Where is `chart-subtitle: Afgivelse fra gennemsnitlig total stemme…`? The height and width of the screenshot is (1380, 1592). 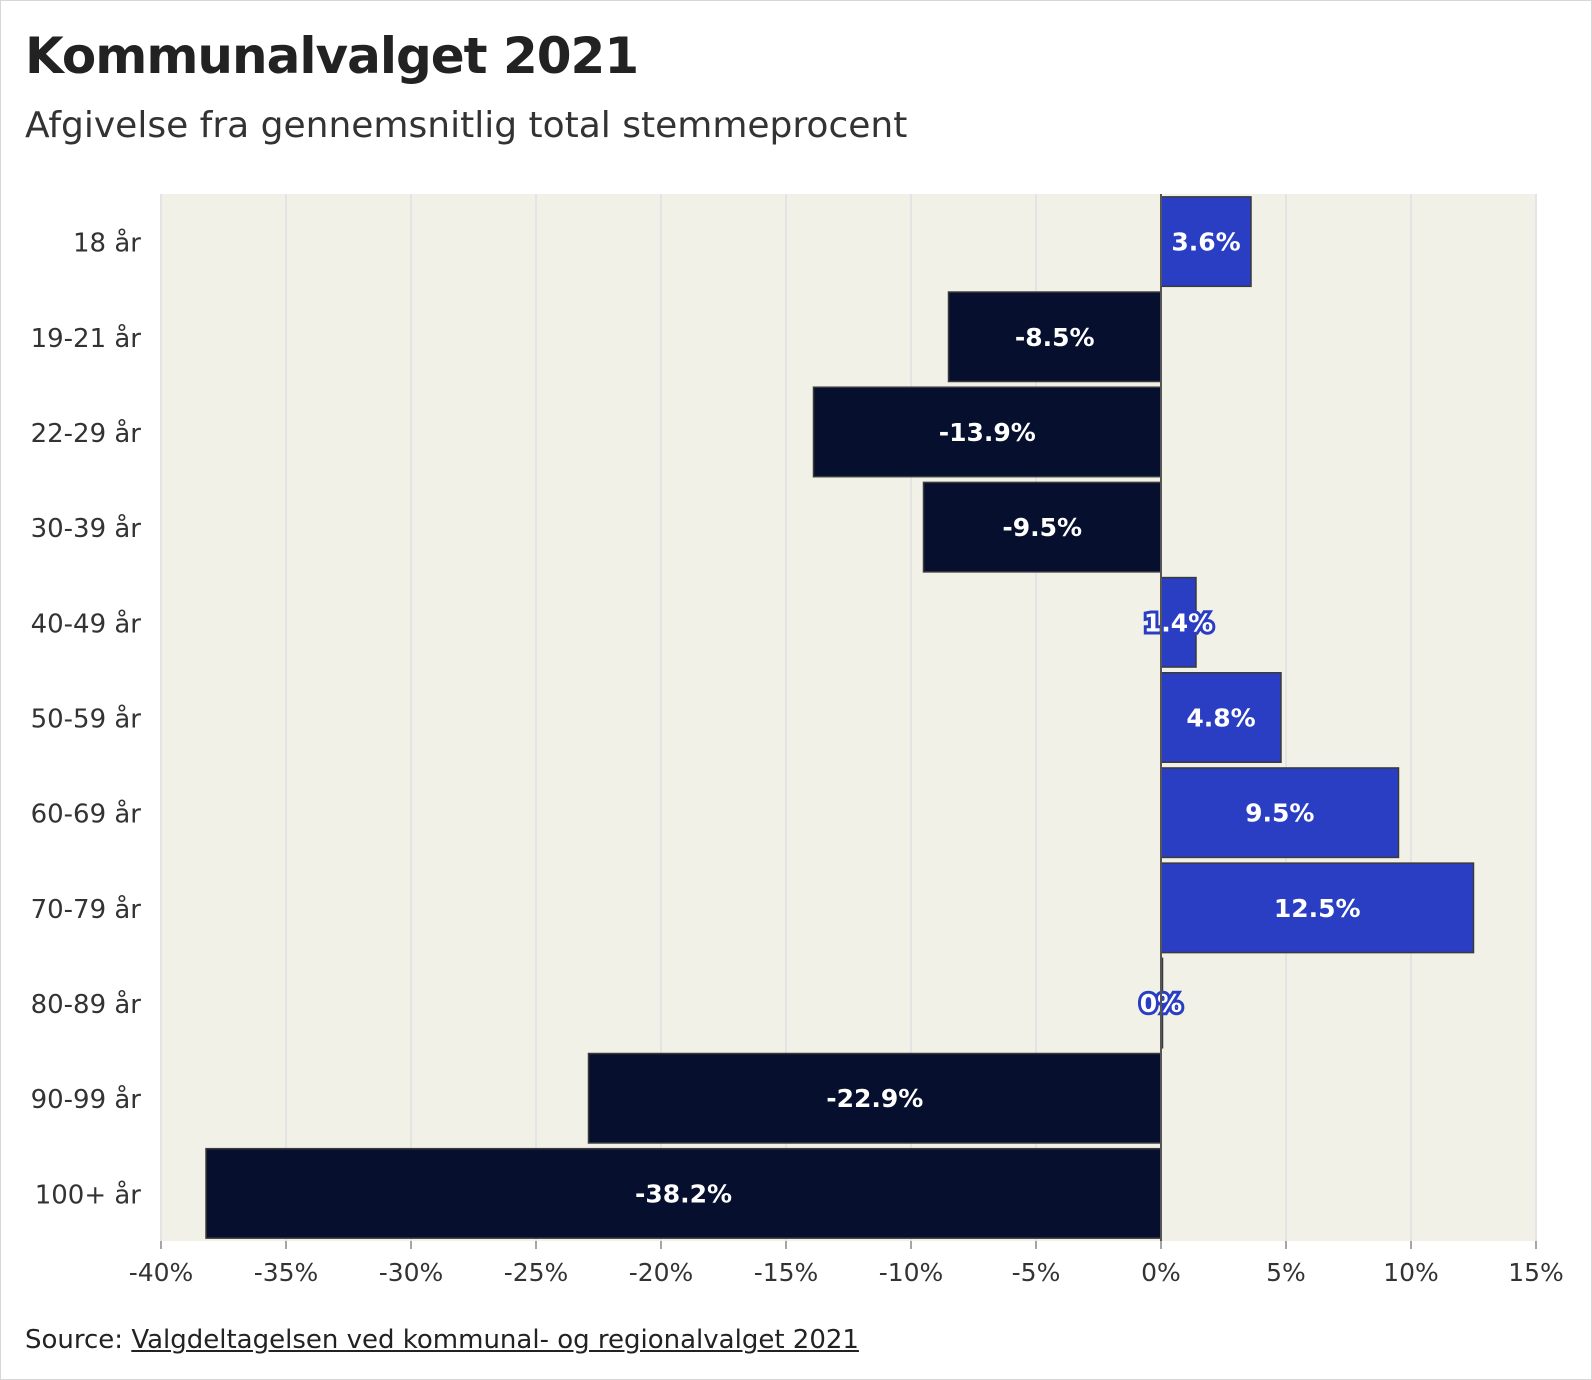
chart-subtitle: Afgivelse fra gennemsnitlig total stemme… is located at coordinates (466, 125).